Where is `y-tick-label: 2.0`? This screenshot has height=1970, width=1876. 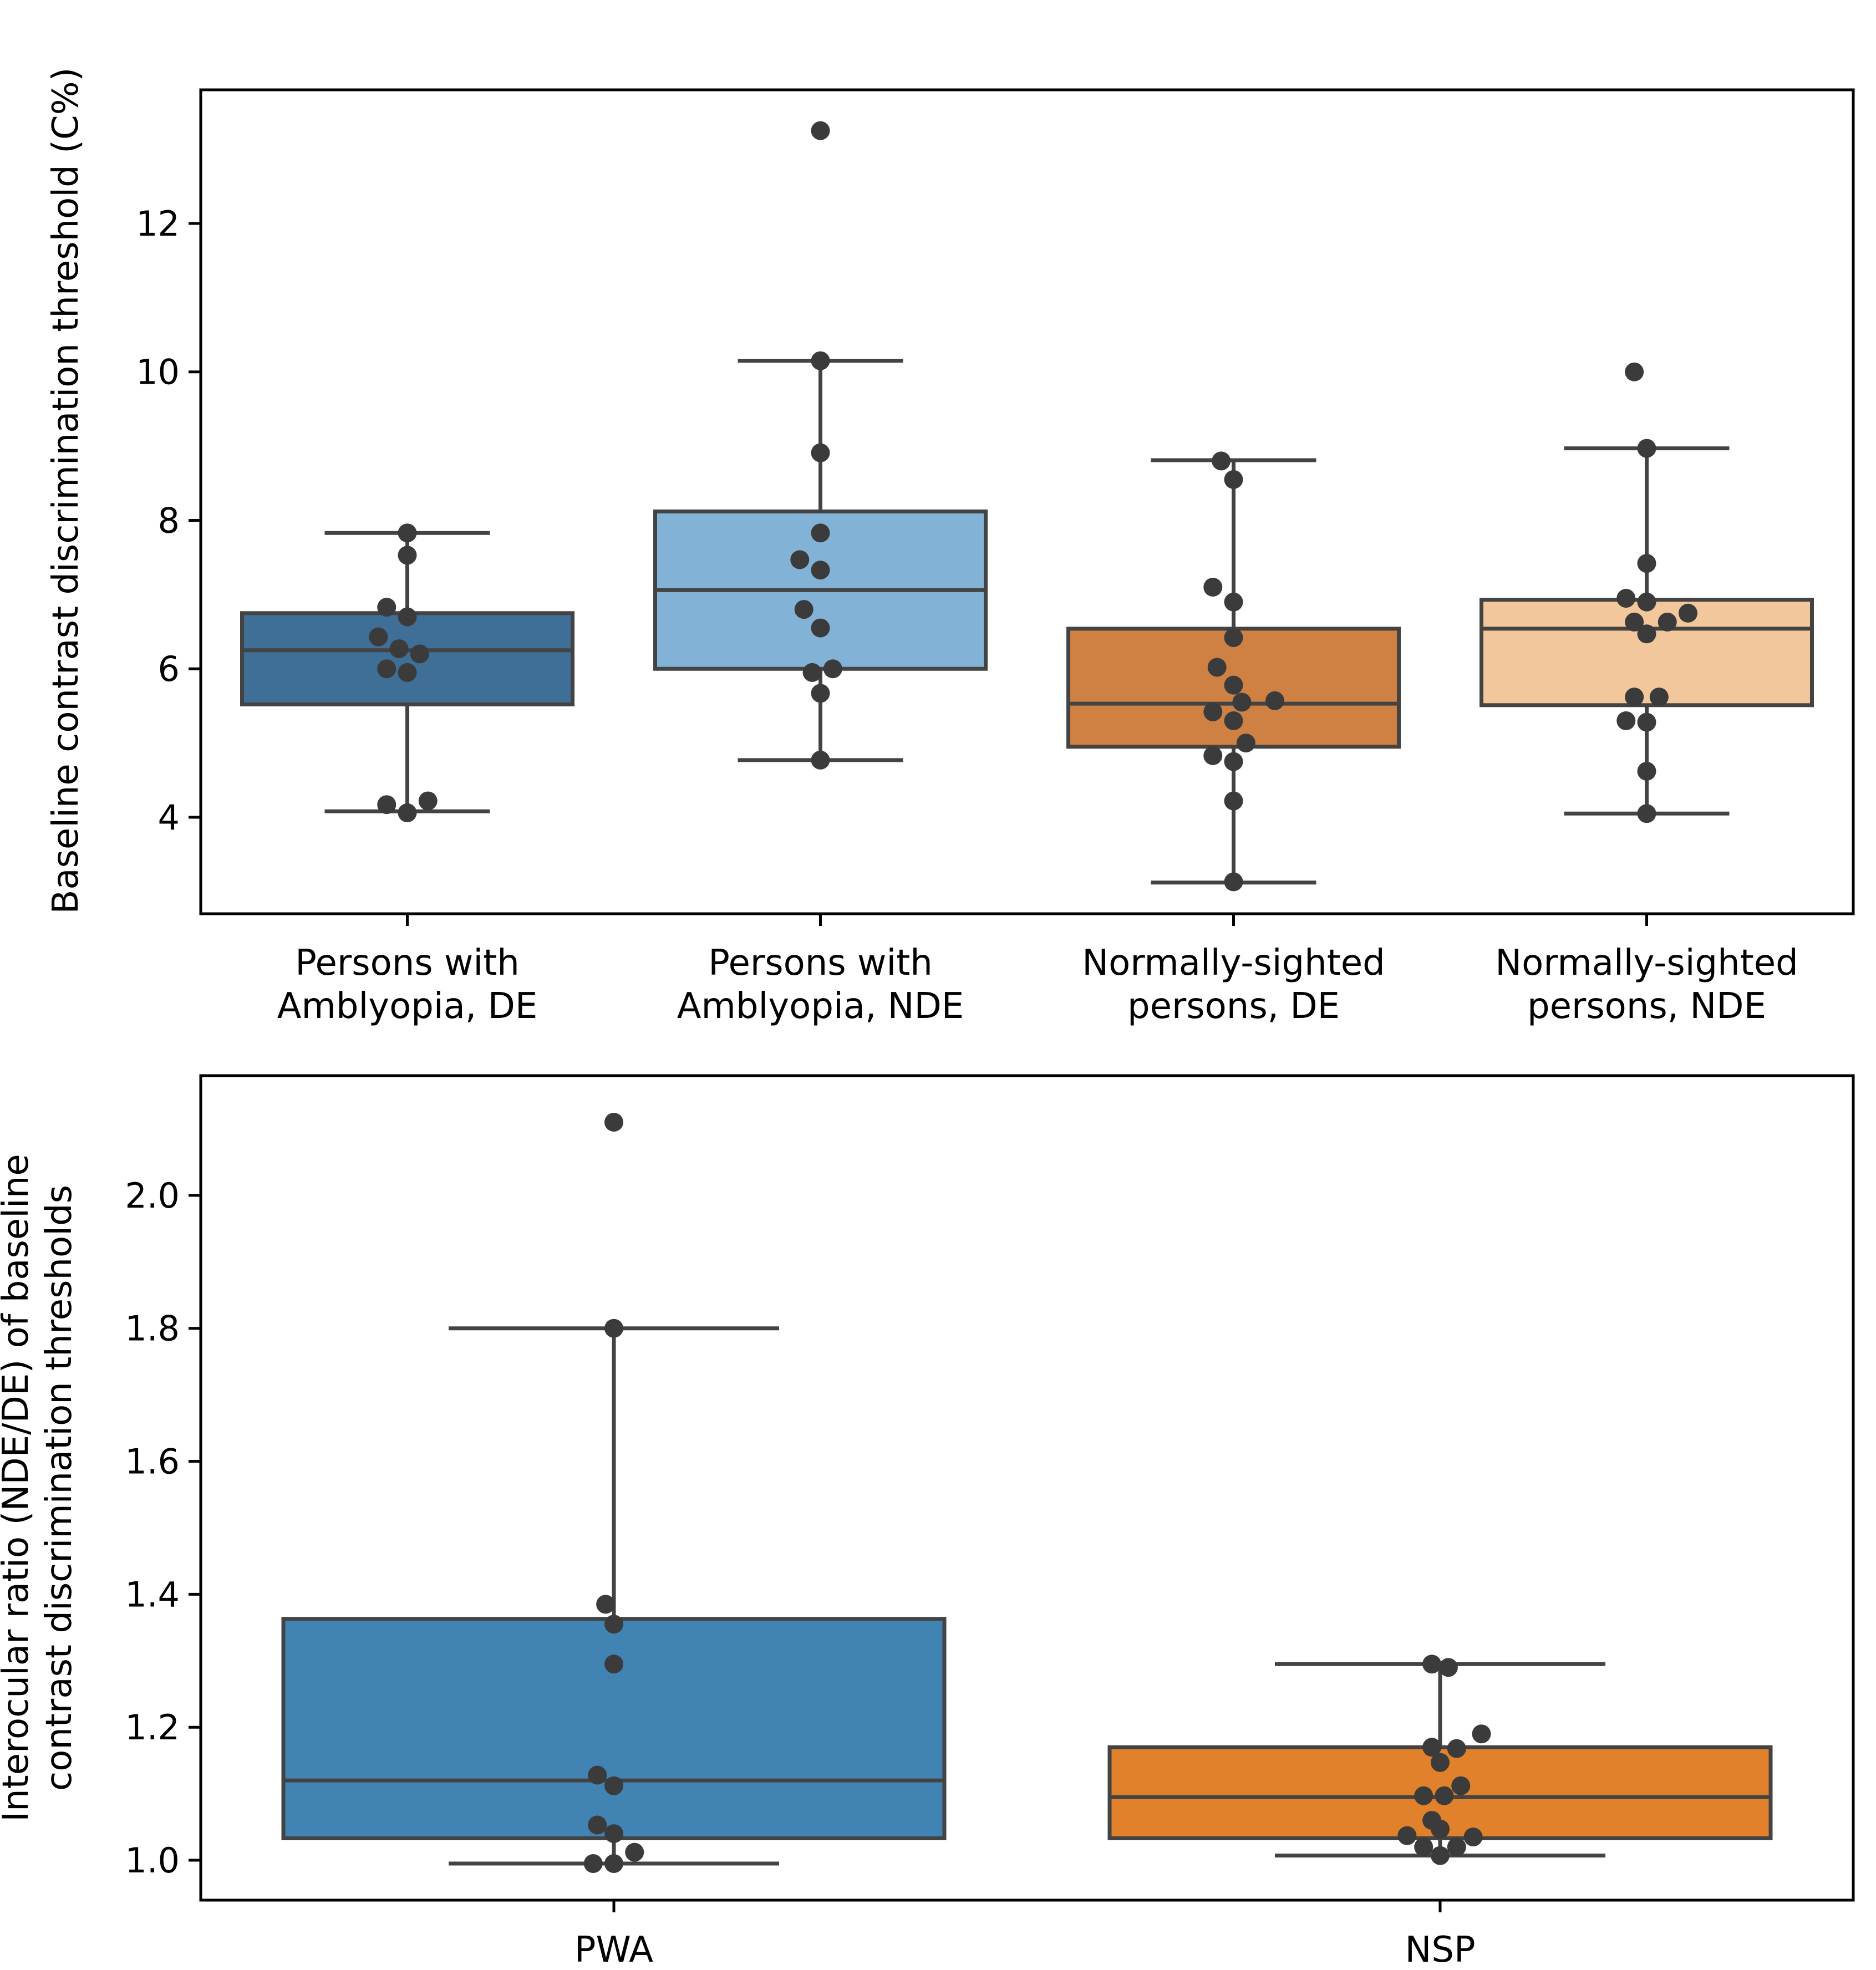 y-tick-label: 2.0 is located at coordinates (152, 1195).